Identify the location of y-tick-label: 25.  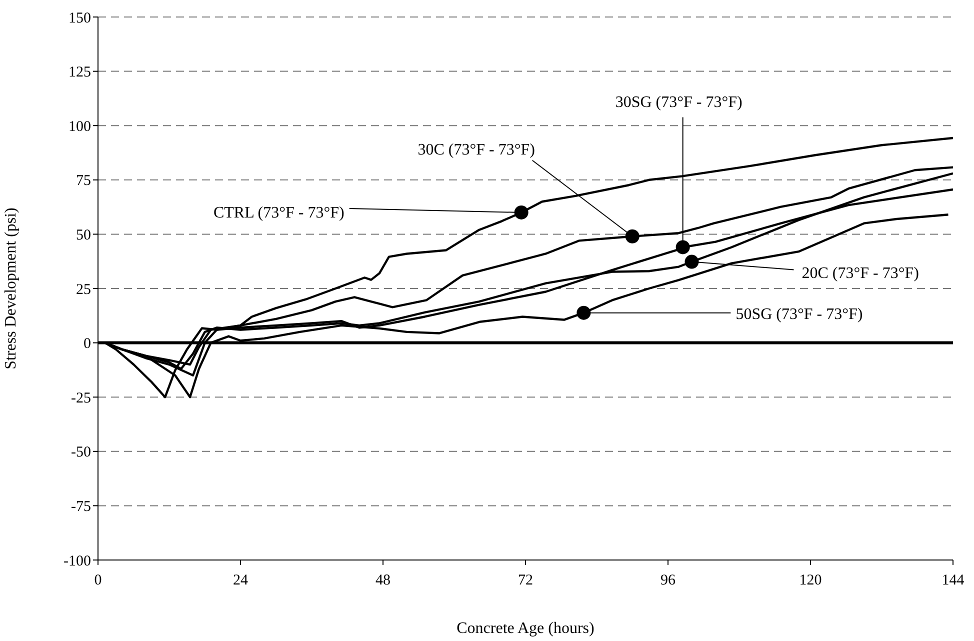
(83, 290).